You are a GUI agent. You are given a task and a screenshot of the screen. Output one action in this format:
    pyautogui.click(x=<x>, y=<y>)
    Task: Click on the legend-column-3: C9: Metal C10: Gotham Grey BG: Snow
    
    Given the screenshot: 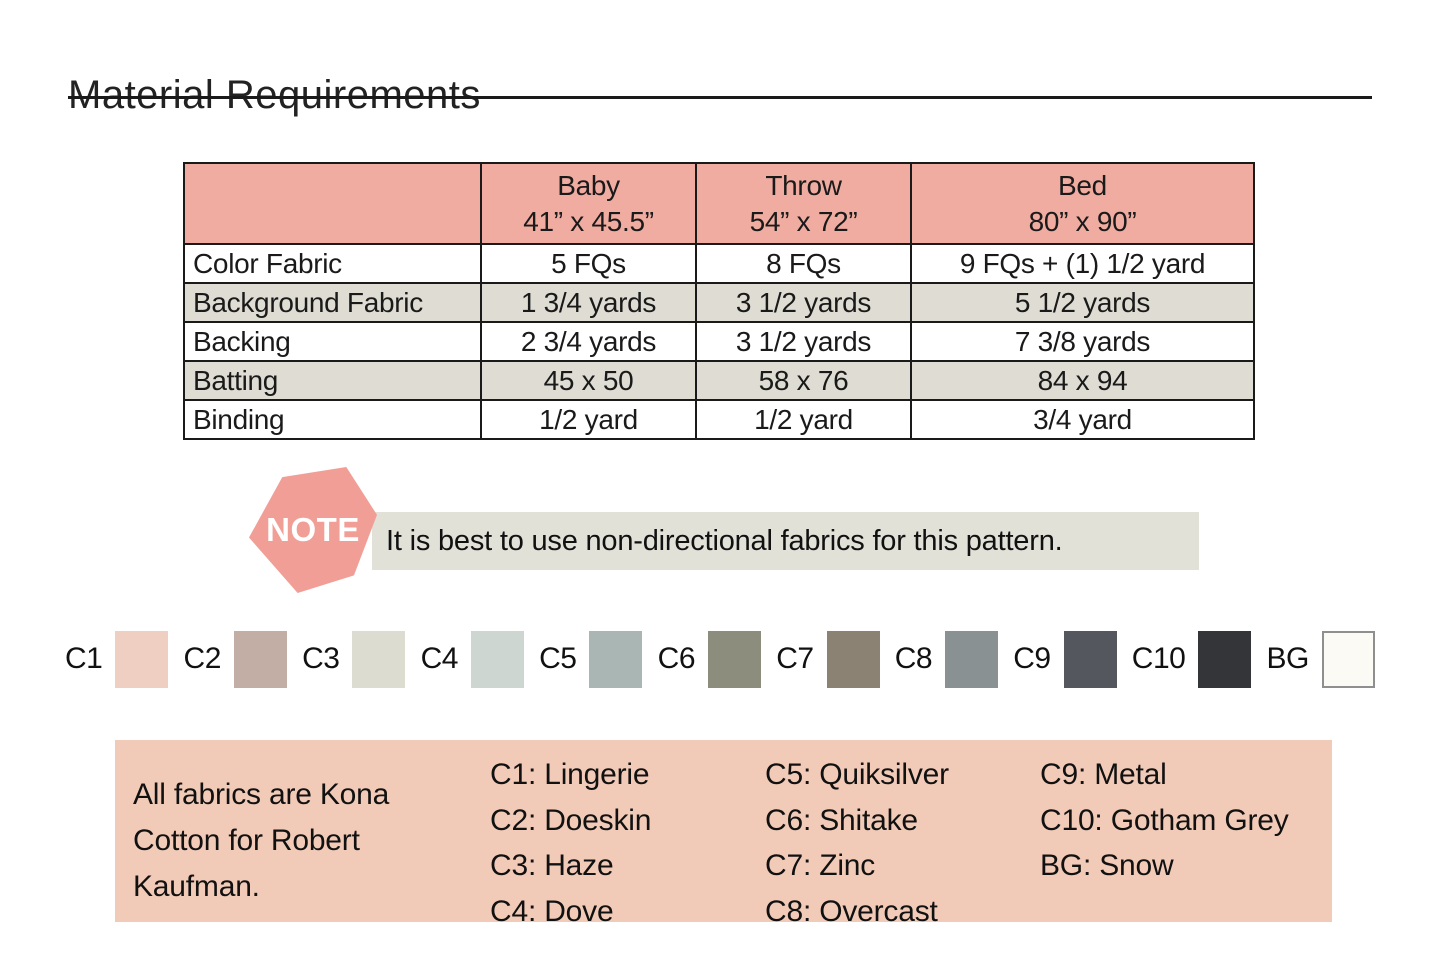 What is the action you would take?
    pyautogui.click(x=1164, y=820)
    